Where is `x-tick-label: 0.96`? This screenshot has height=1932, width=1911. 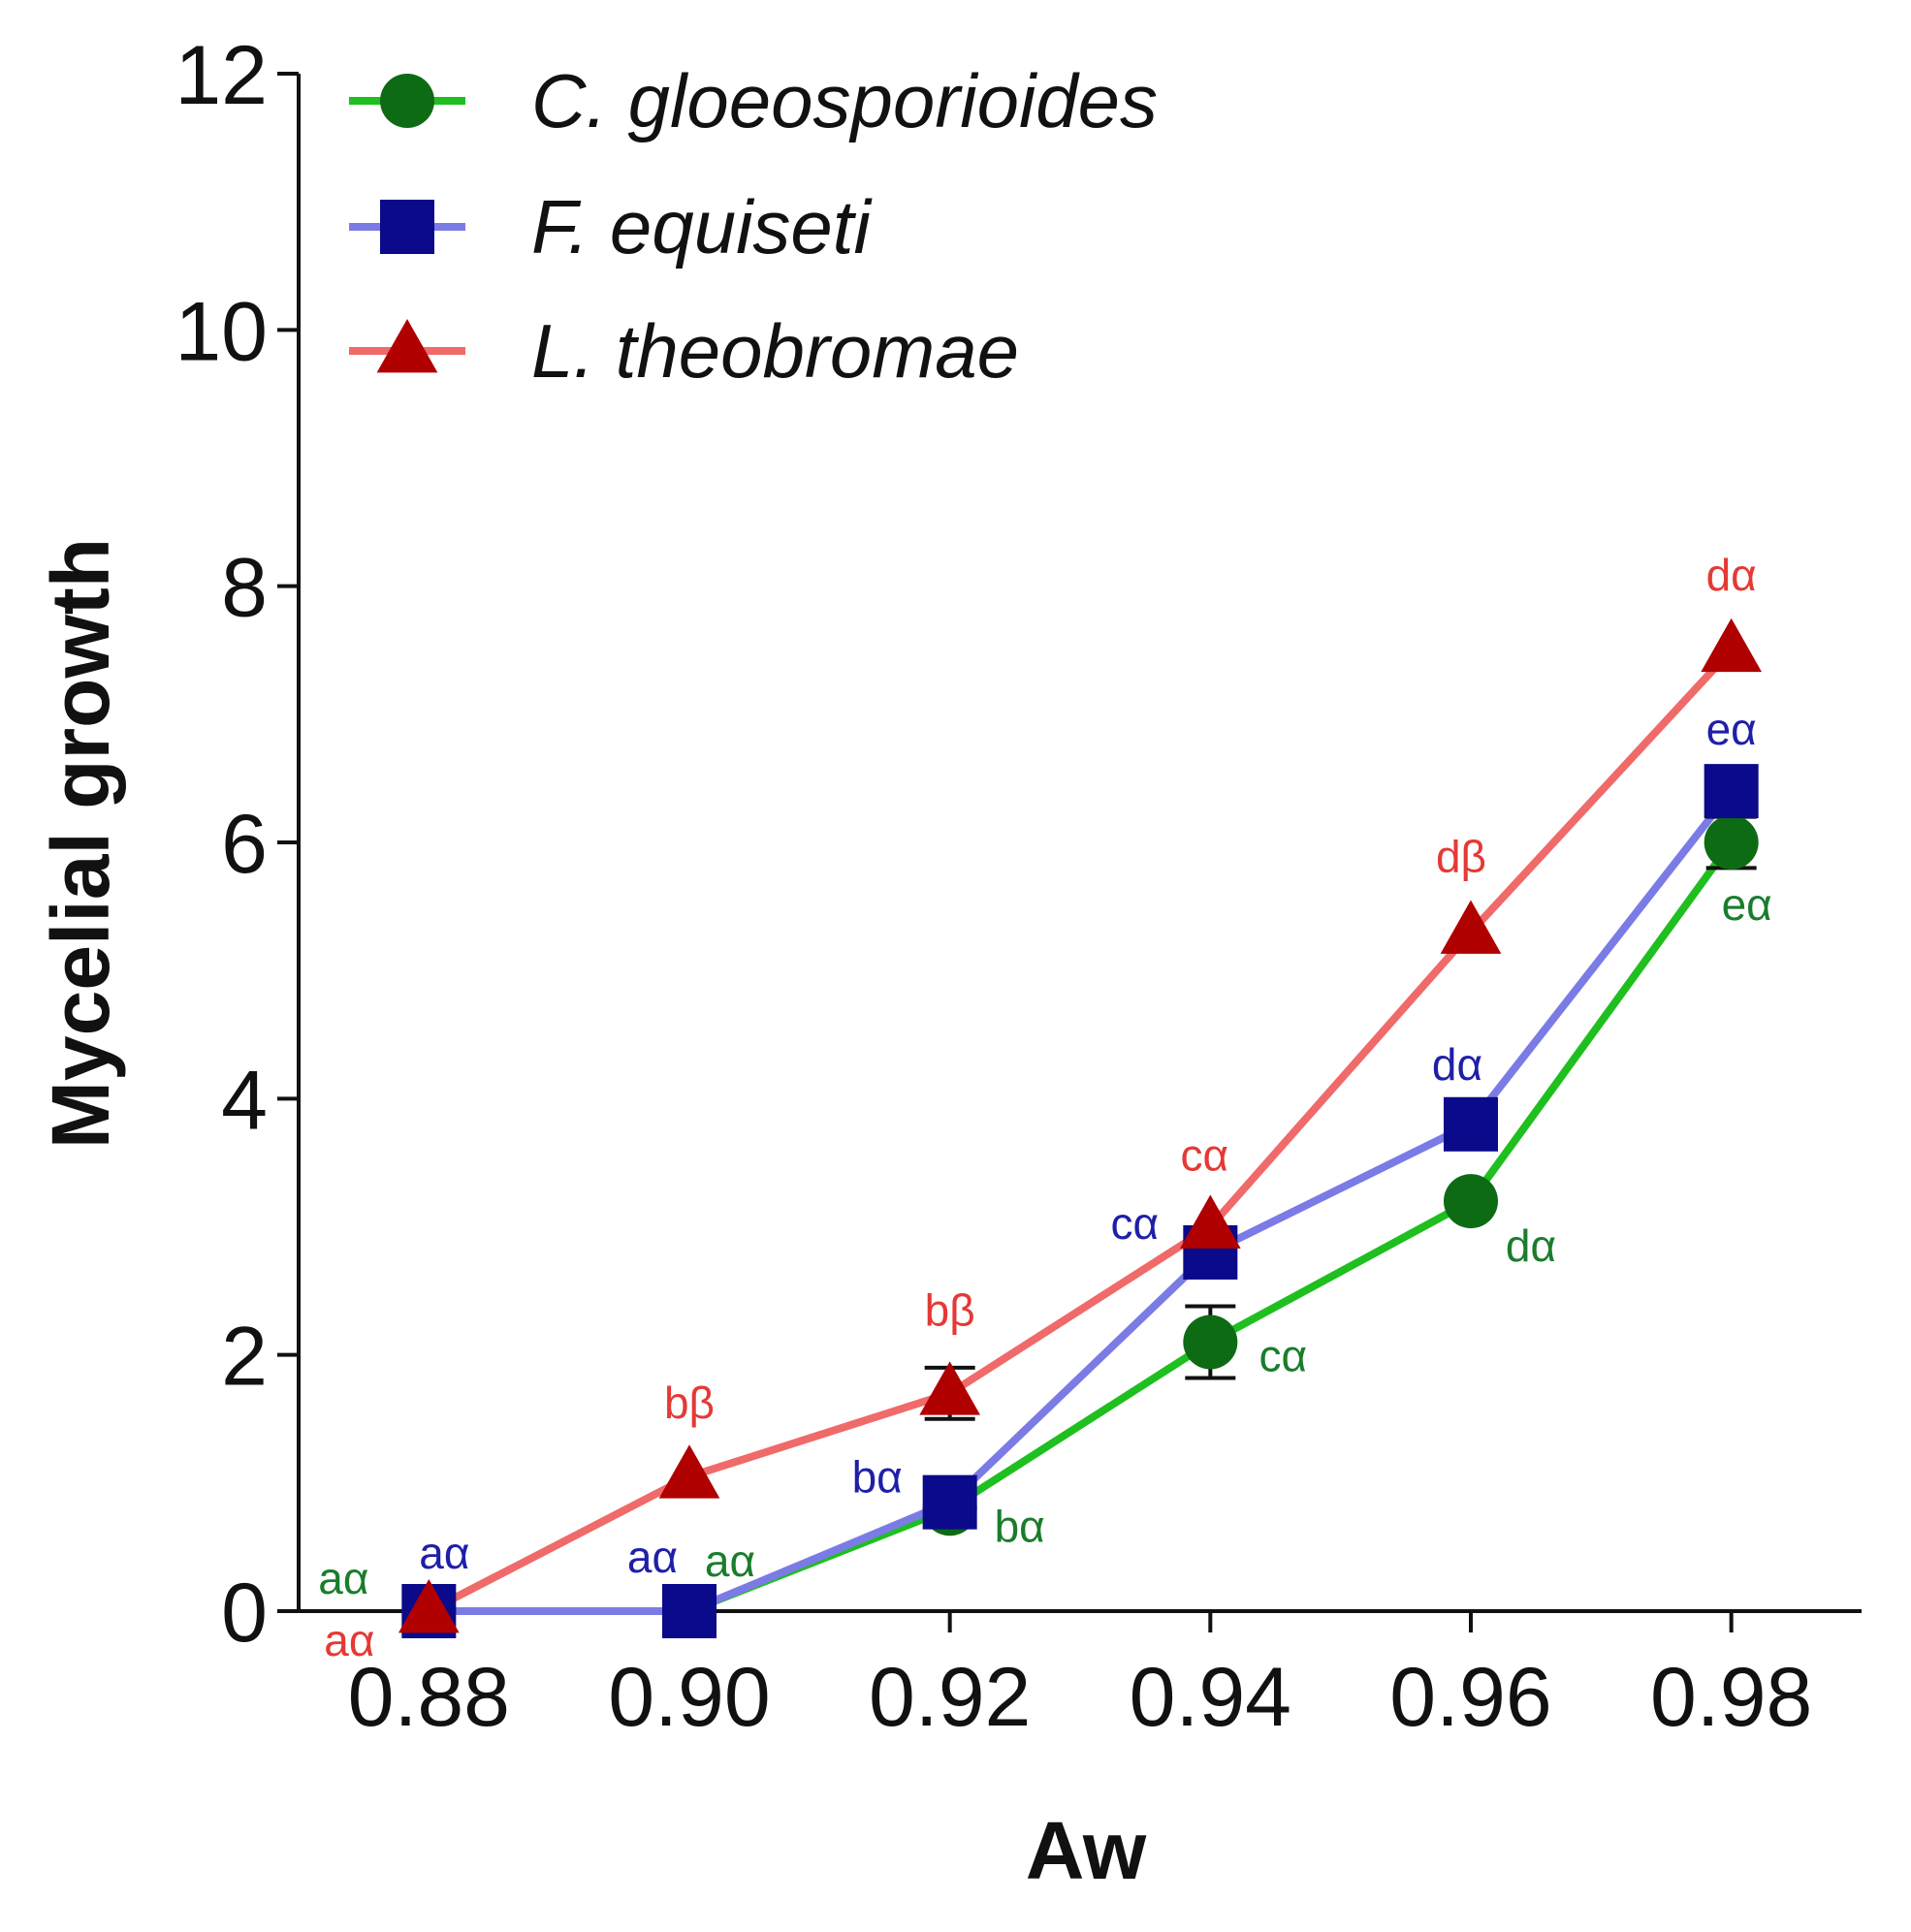 x-tick-label: 0.96 is located at coordinates (1470, 1698).